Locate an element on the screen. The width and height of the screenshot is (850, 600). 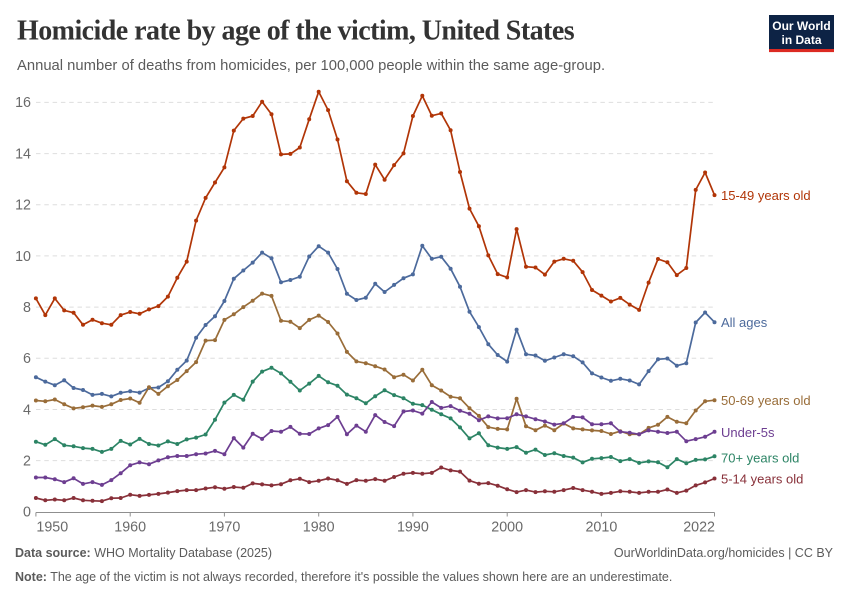
svg-text: 2 is located at coordinates (27, 461).